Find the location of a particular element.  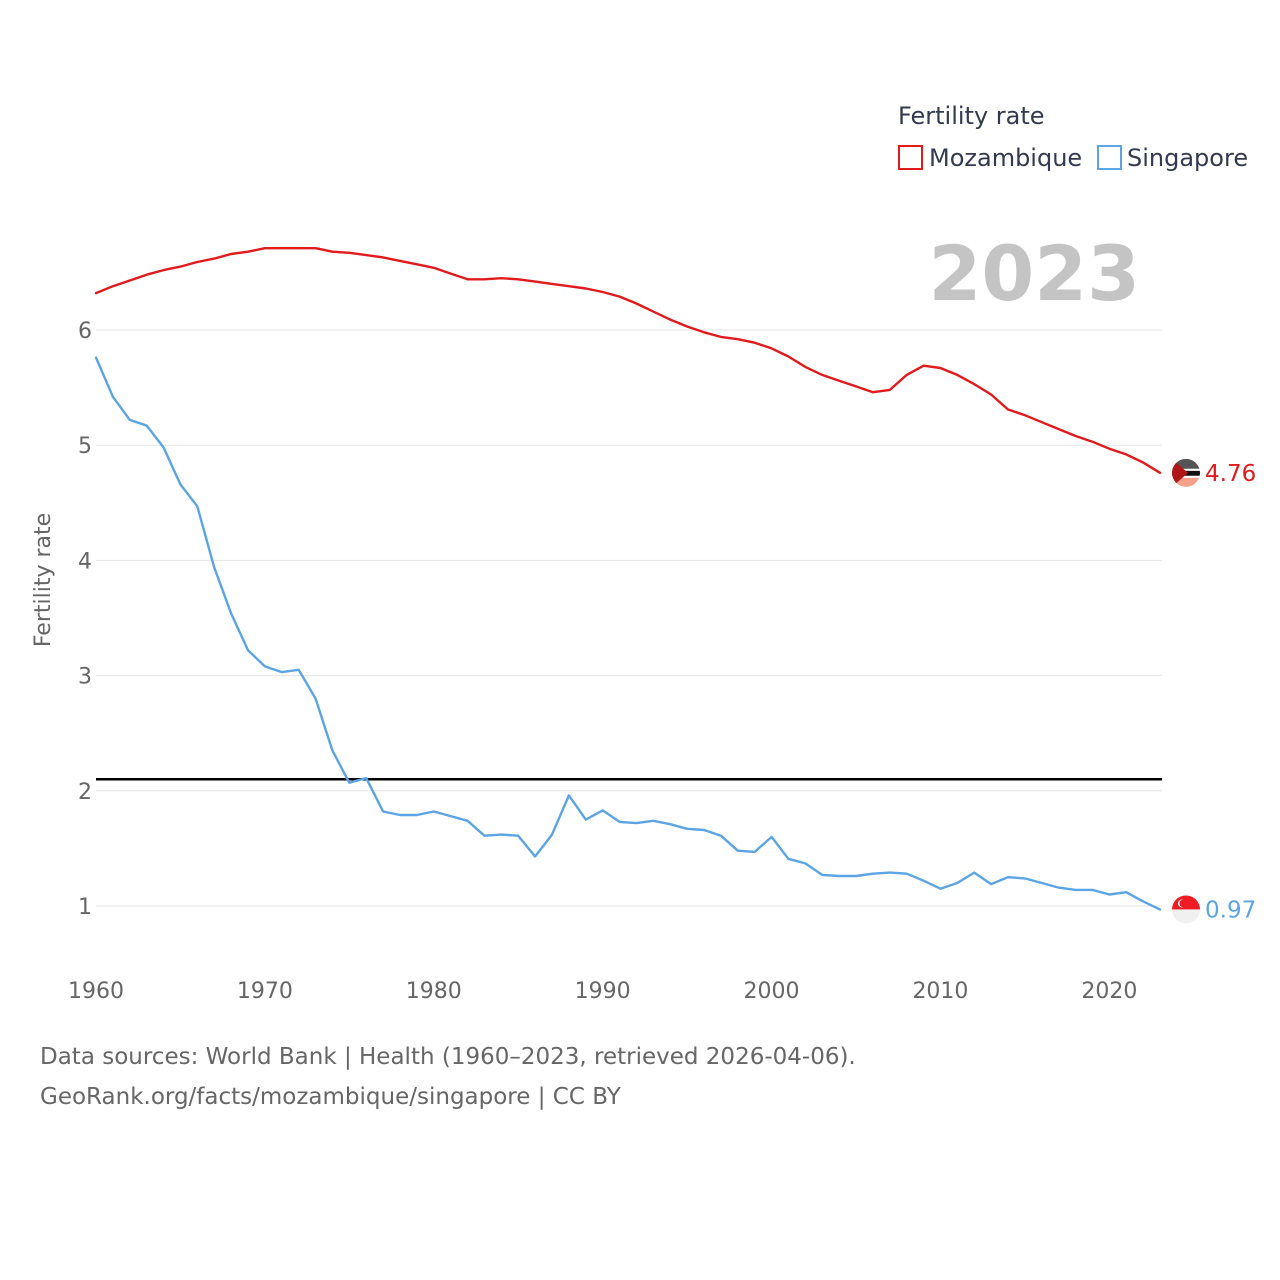

legend-label-mozambique: Mozambique is located at coordinates (1005, 158).